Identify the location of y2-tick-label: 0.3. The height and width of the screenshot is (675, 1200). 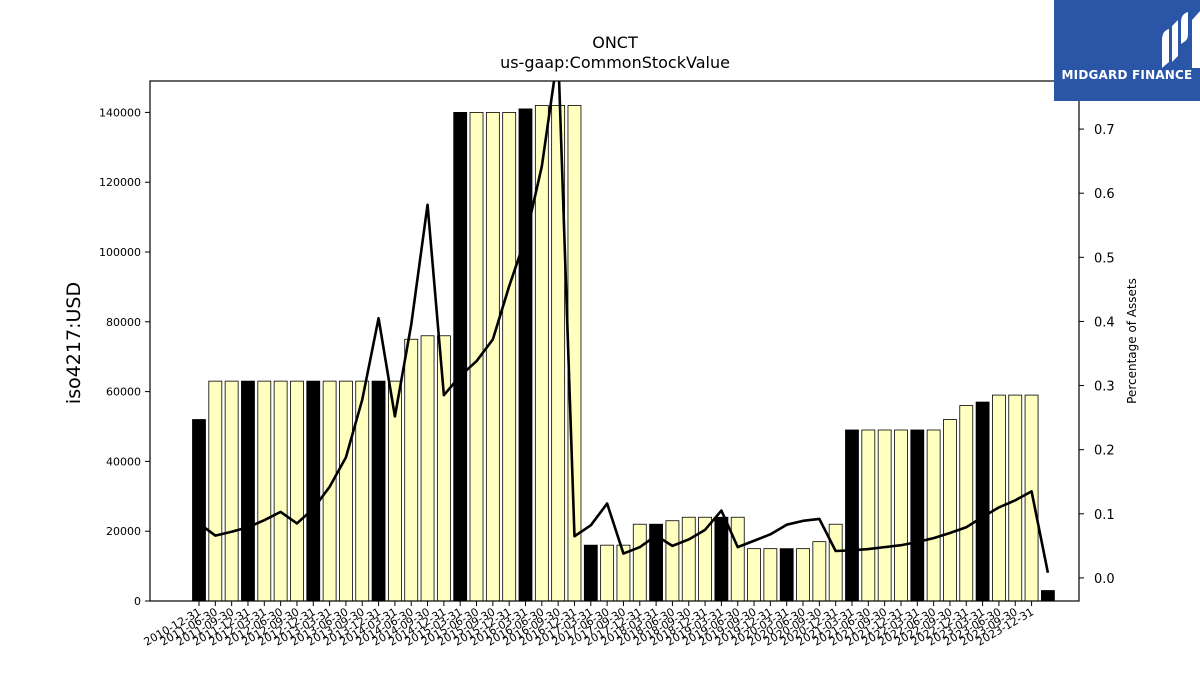
(1104, 387).